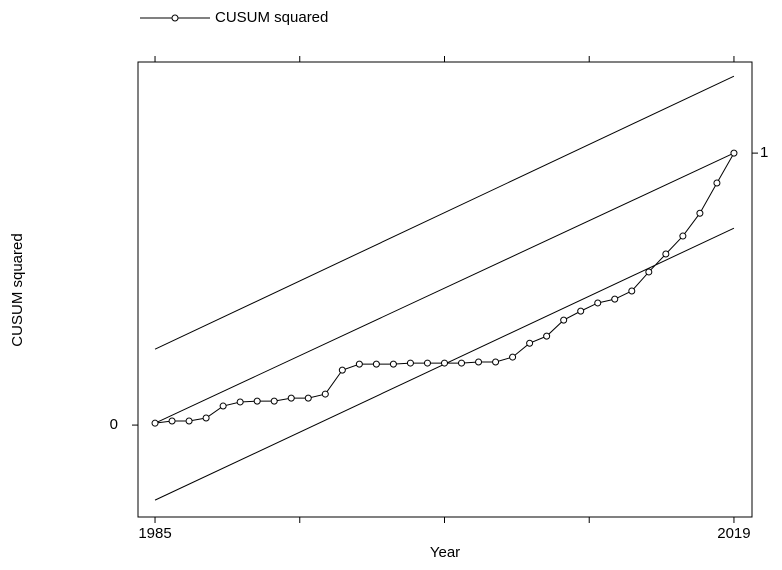 The width and height of the screenshot is (782, 570). I want to click on x-tick-label: 2019, so click(733, 533).